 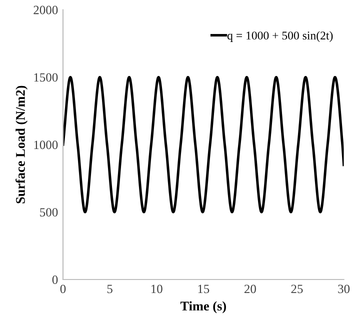 What do you see at coordinates (156, 289) in the screenshot?
I see `x-tick-label: 10` at bounding box center [156, 289].